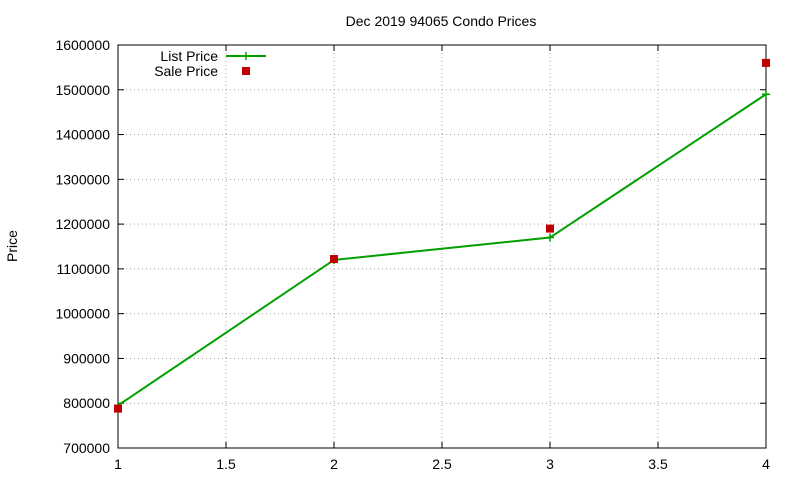 The width and height of the screenshot is (800, 480). I want to click on y-tick-label: 1500000, so click(82, 90).